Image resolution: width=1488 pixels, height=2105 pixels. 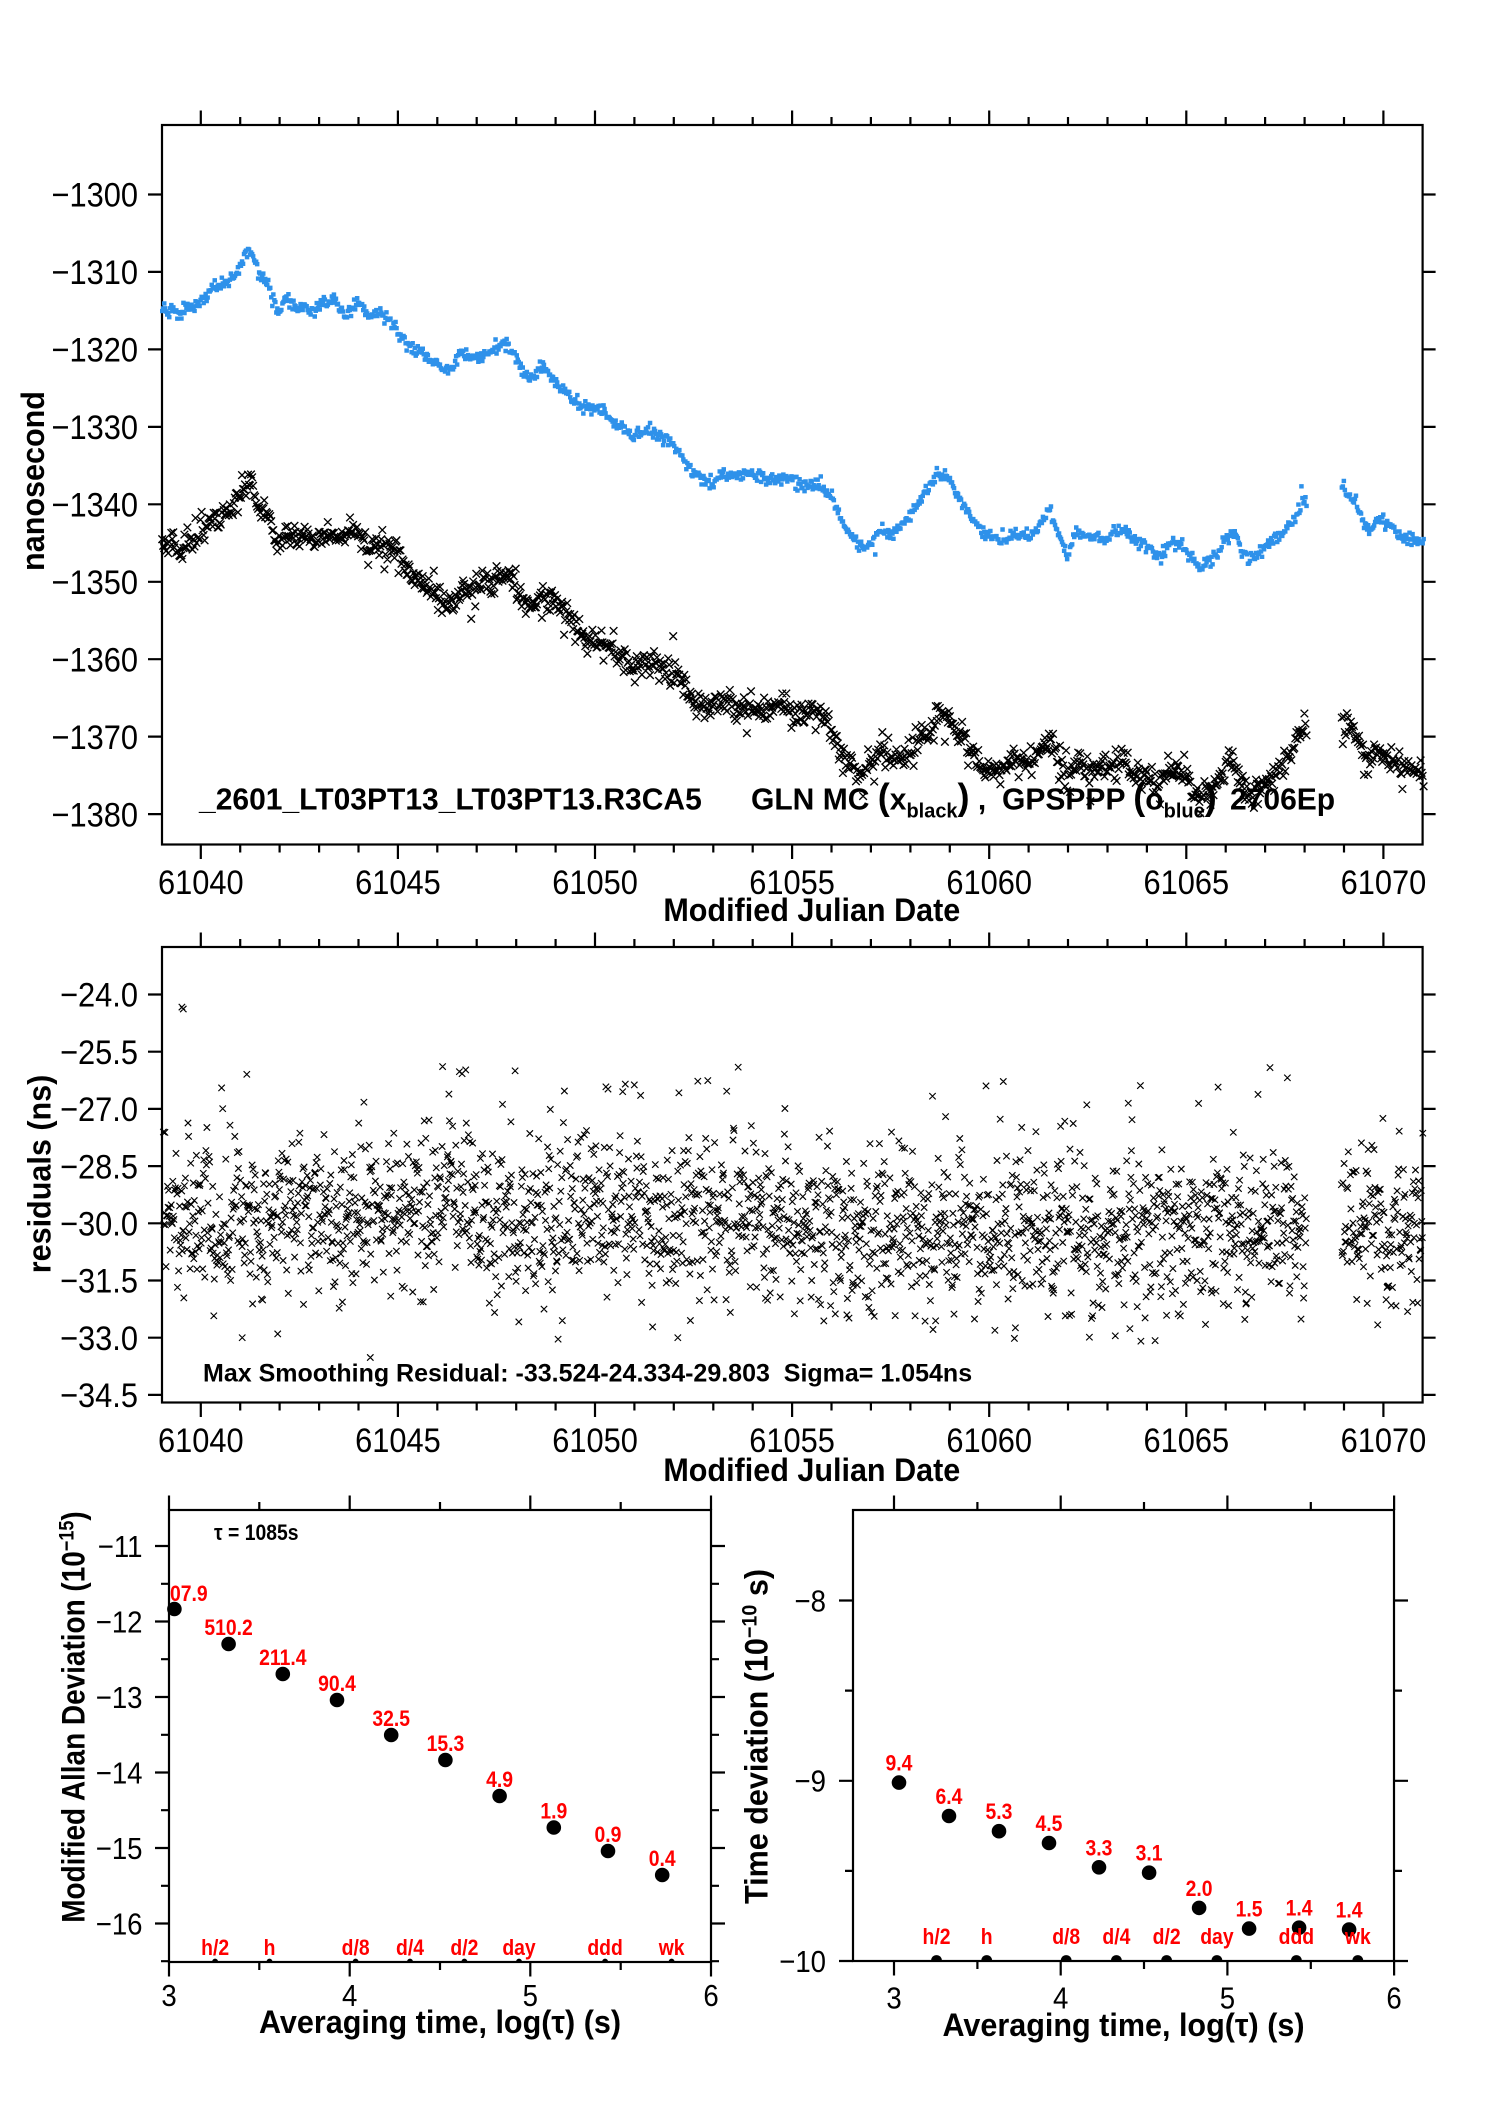 I want to click on svg-text: 4.9, so click(x=499, y=1780).